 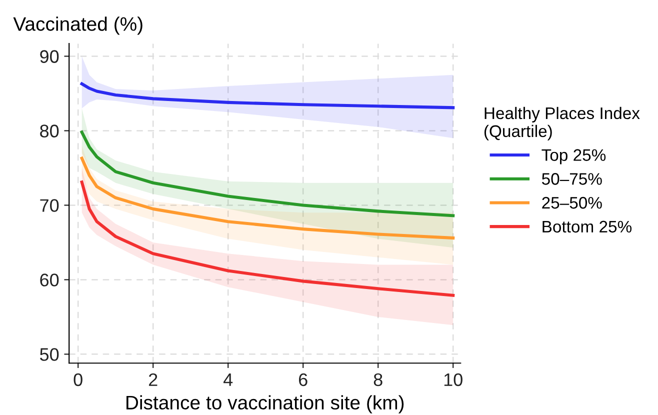 I want to click on legend-label: Bottom 25%, so click(x=587, y=226).